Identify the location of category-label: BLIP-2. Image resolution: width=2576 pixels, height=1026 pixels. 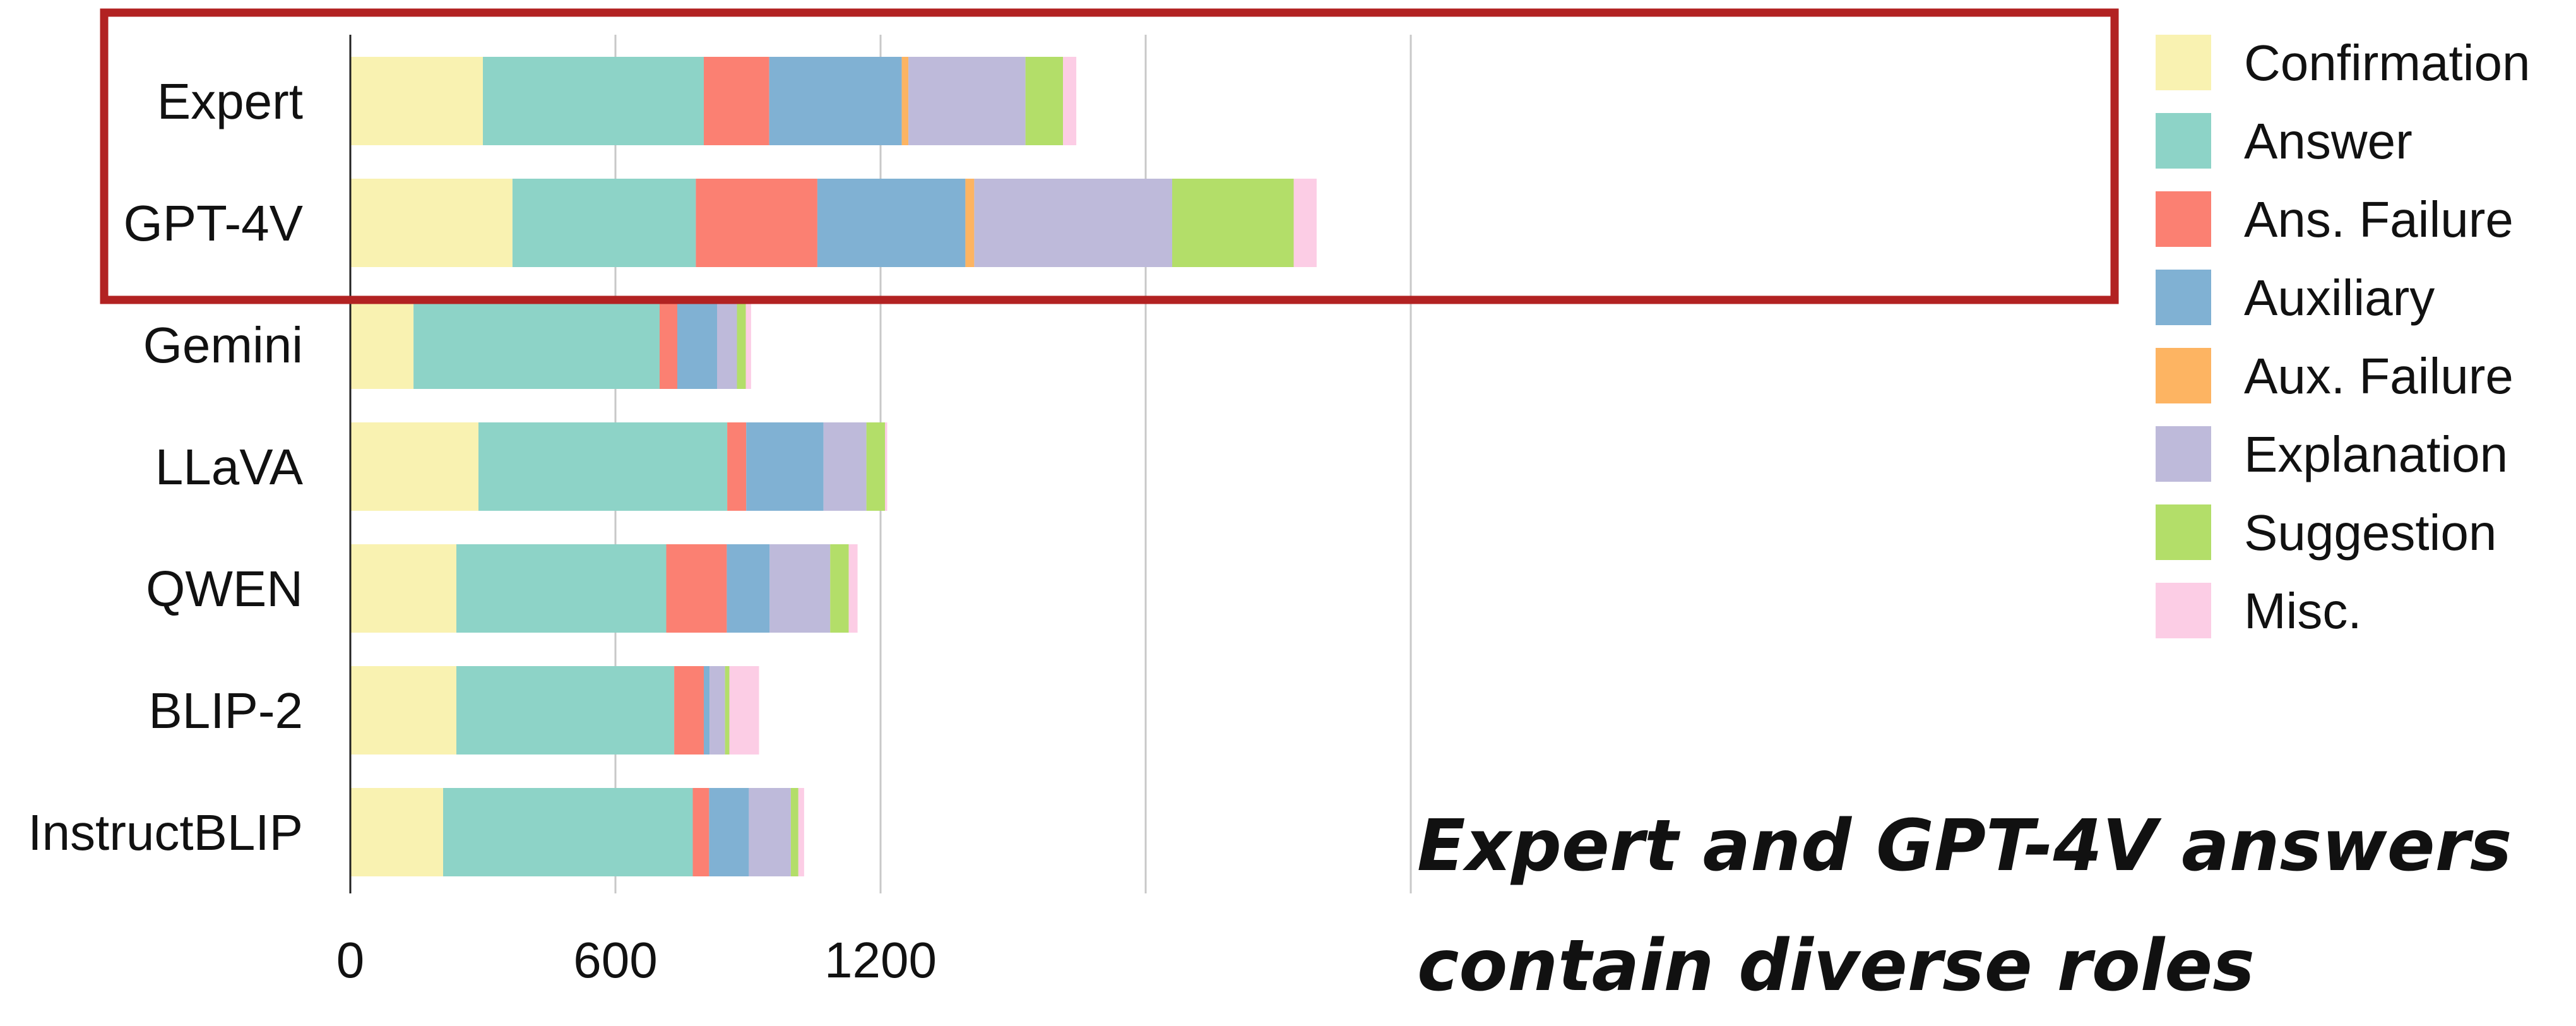
(226, 711).